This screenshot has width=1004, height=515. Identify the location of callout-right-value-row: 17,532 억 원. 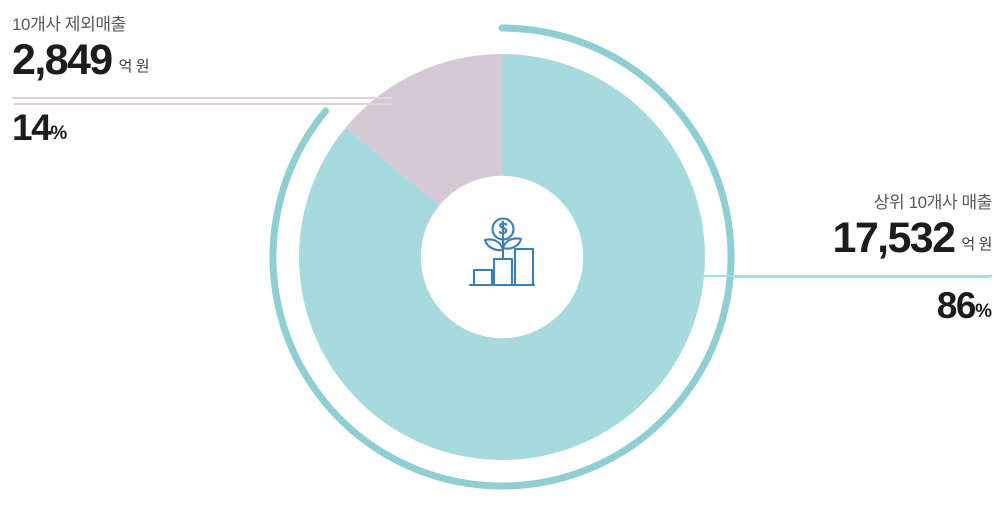
(802, 242).